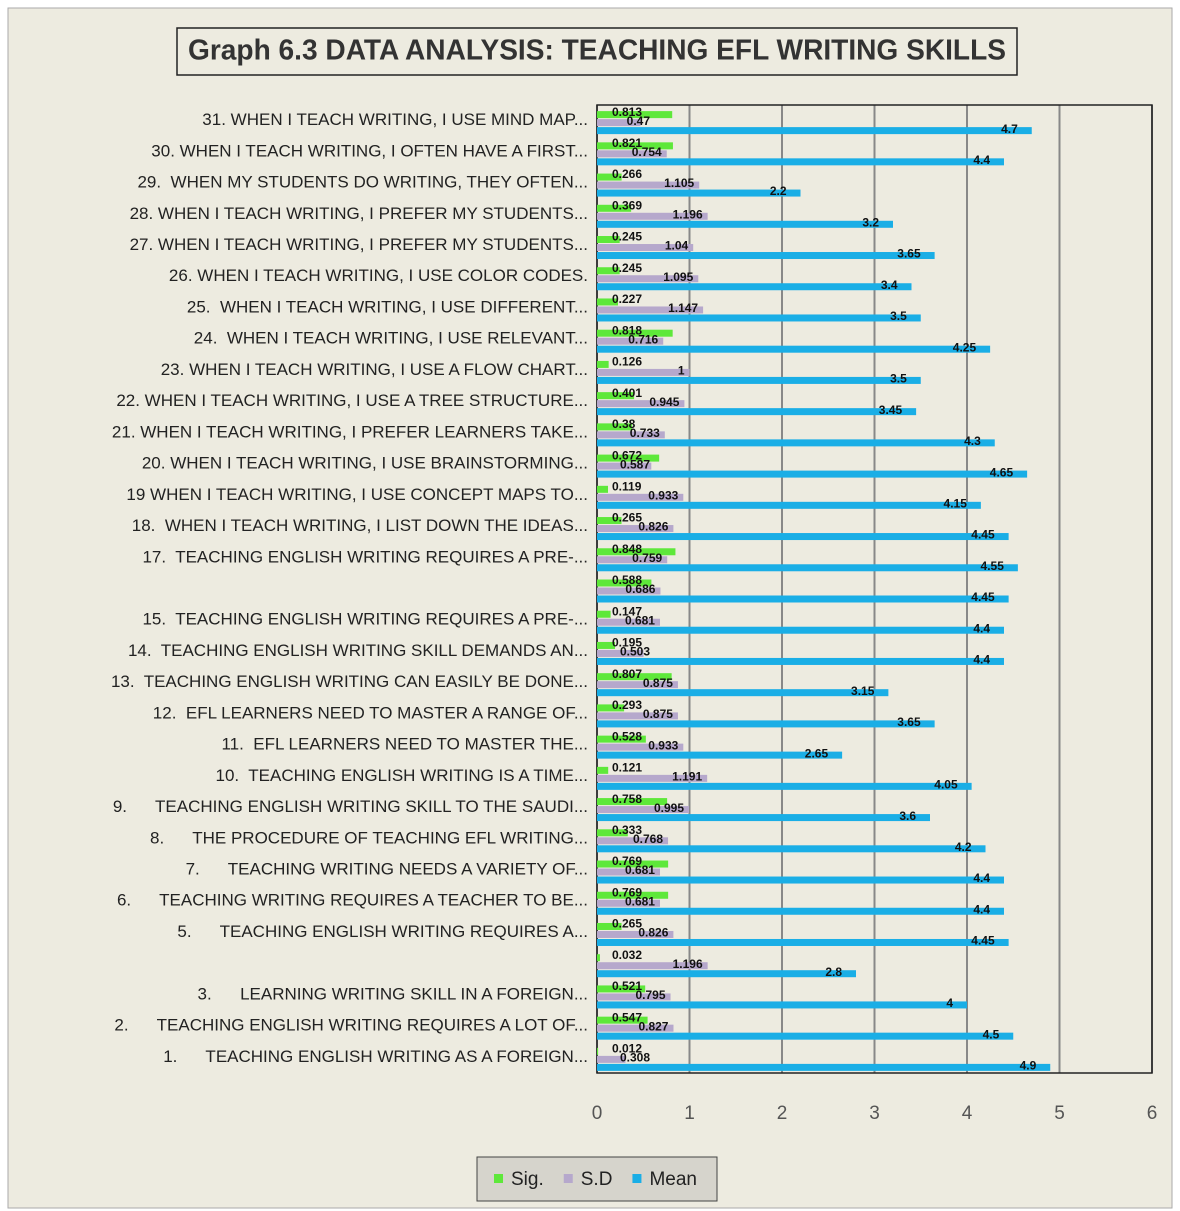 The image size is (1180, 1211). I want to click on data-label: 4.2, so click(963, 847).